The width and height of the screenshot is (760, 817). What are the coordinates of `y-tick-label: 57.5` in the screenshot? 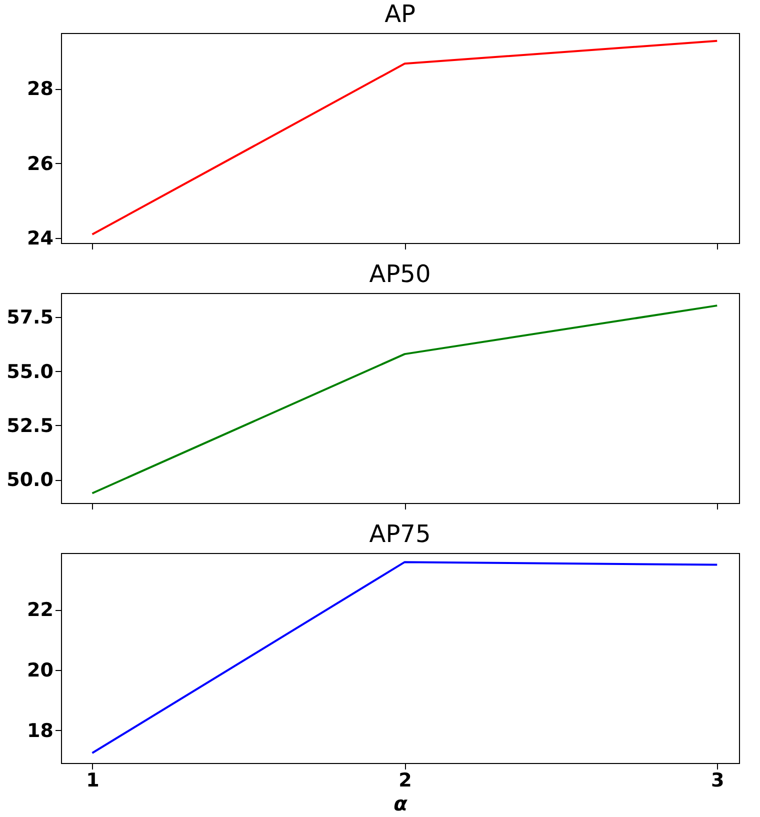 It's located at (30, 317).